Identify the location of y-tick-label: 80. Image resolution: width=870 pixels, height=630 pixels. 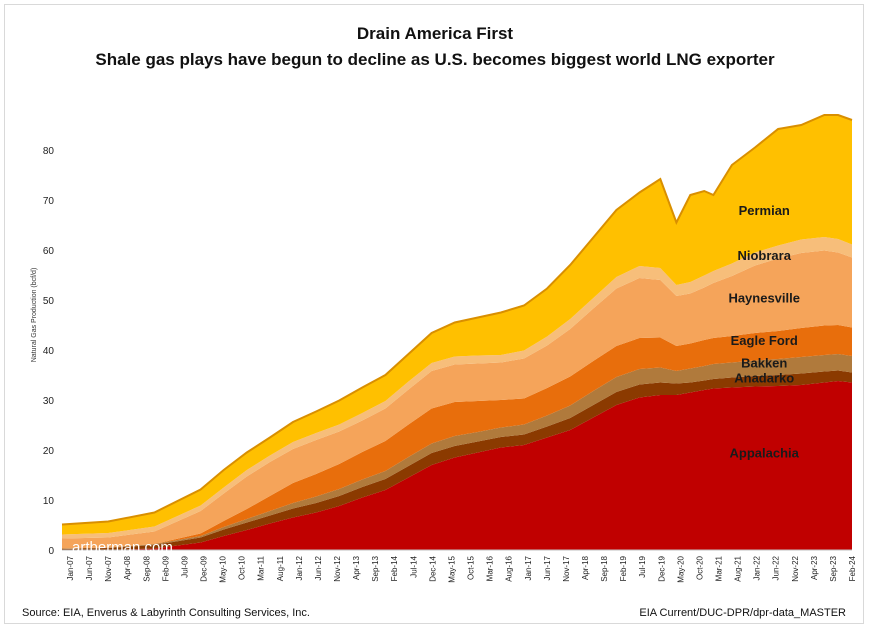
(49, 151).